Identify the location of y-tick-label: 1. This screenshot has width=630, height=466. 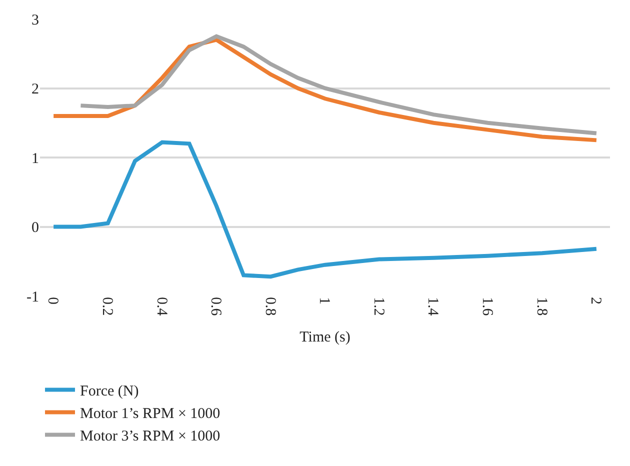
(35, 158).